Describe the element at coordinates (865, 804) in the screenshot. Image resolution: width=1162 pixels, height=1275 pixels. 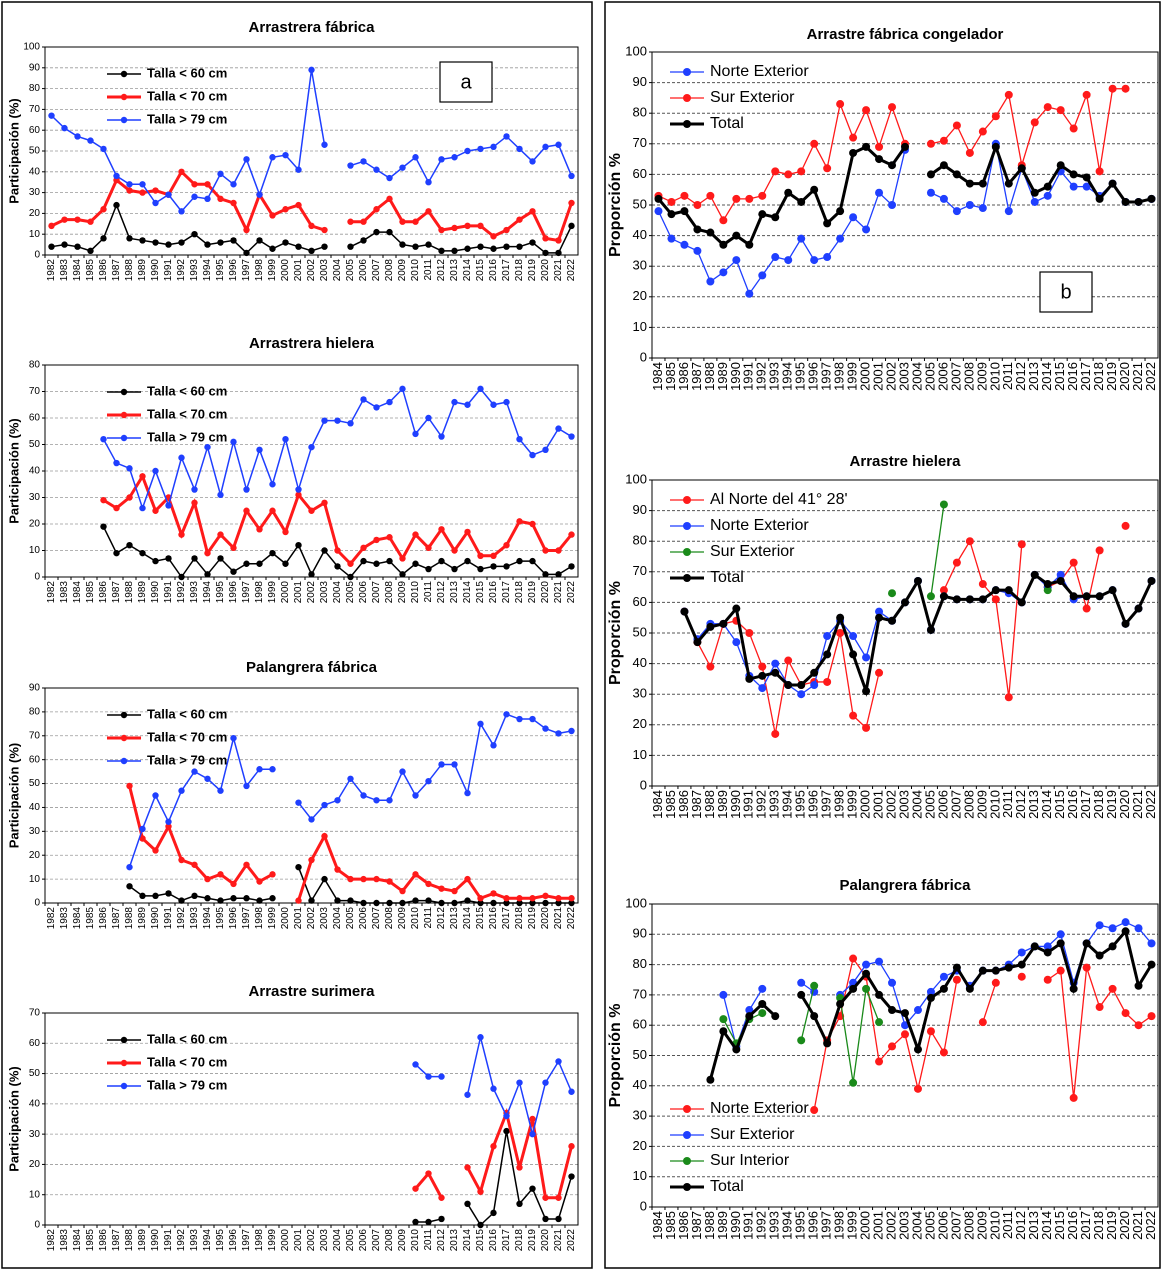
I see `x-tick-label: 2000` at that location.